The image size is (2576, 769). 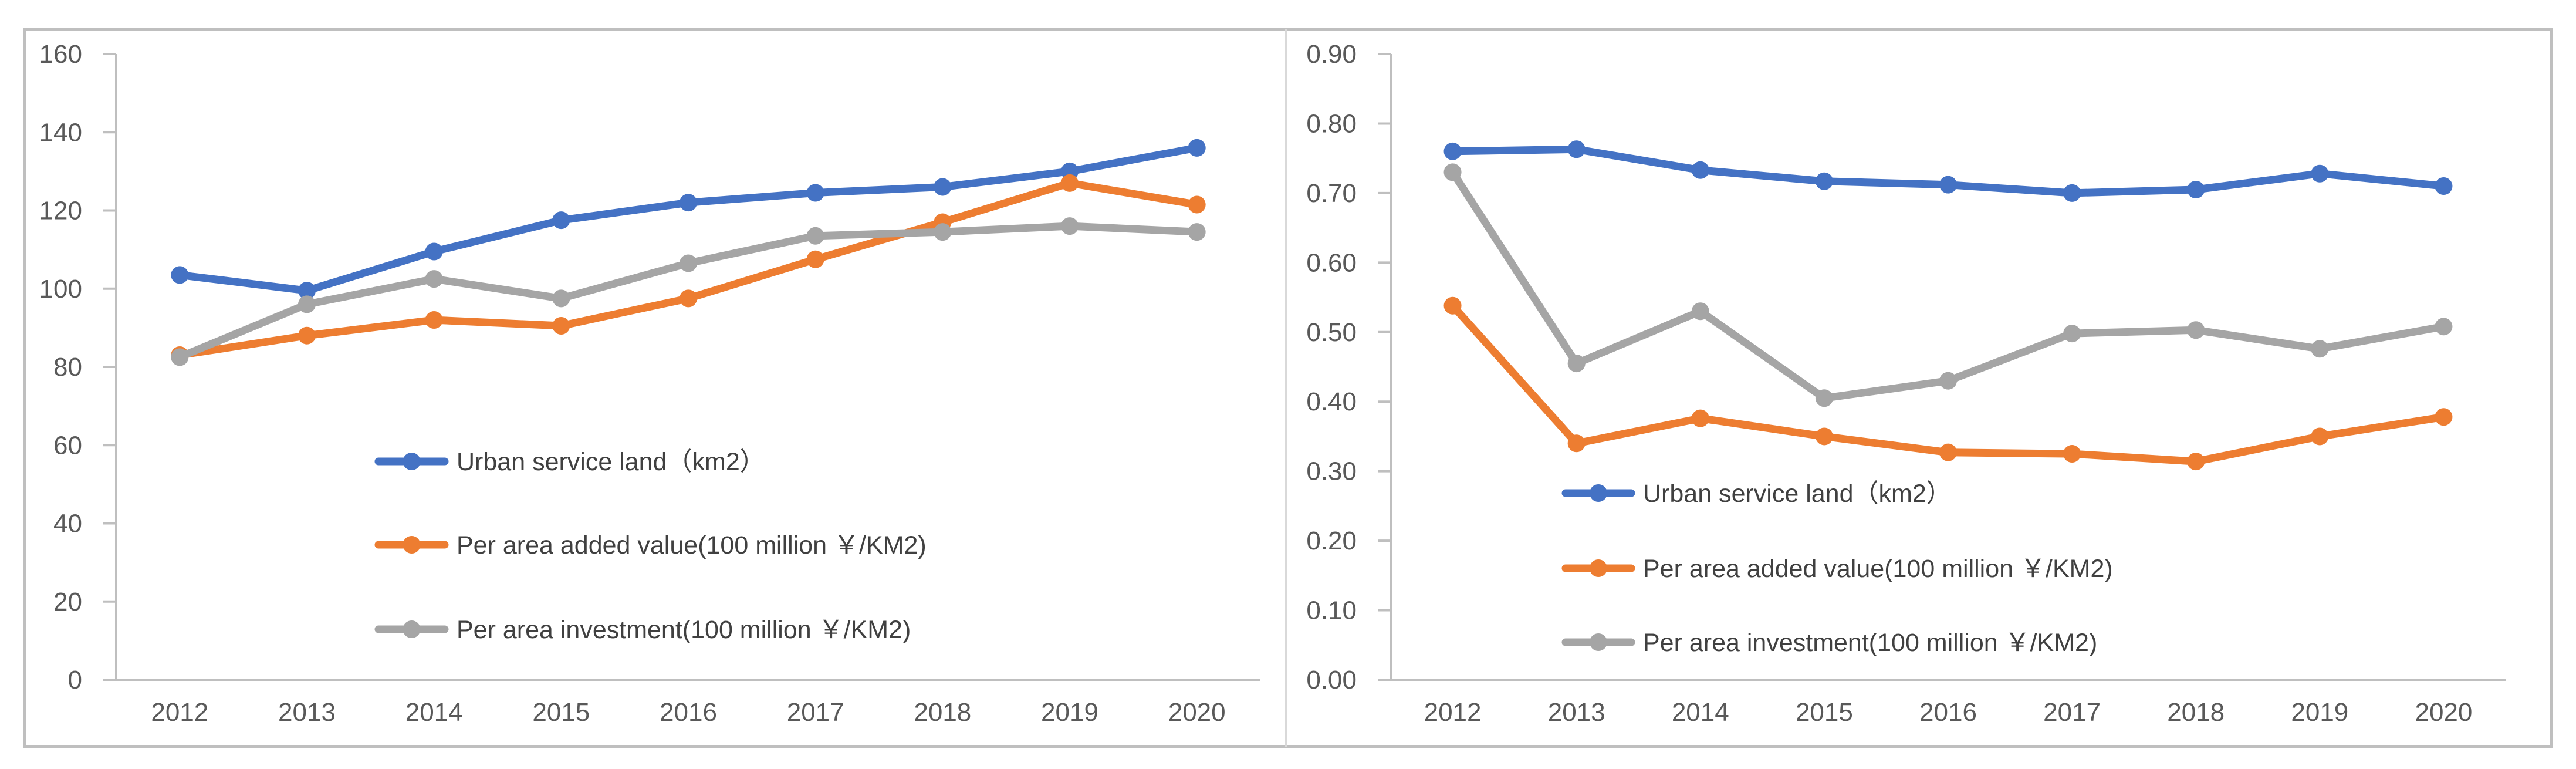 I want to click on right-y-tick-label: 0.00, so click(x=1331, y=680).